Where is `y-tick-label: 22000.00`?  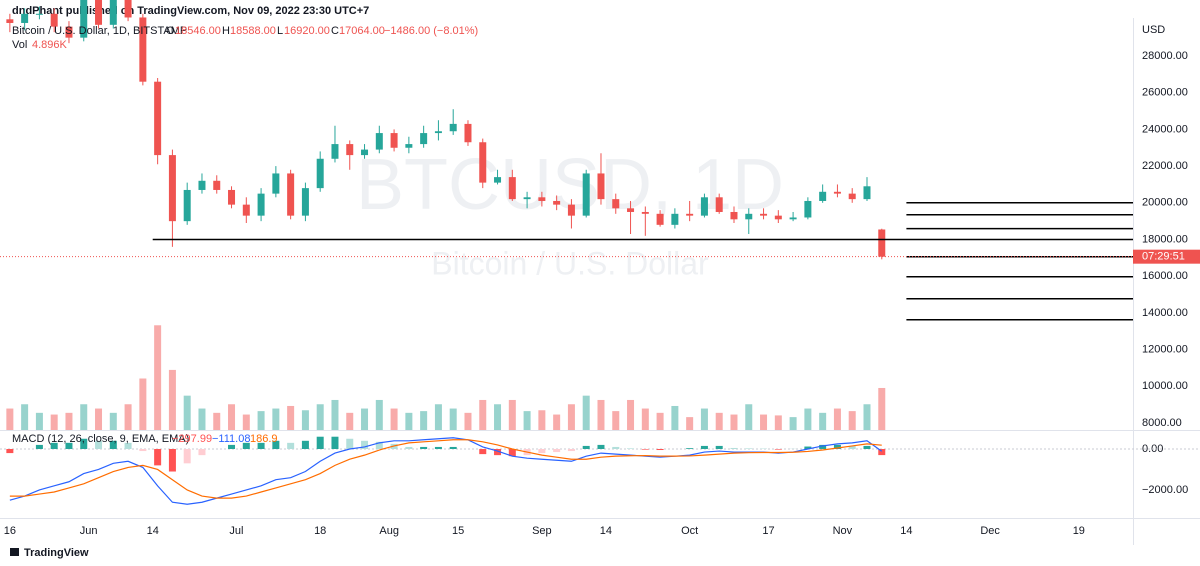 y-tick-label: 22000.00 is located at coordinates (1165, 166).